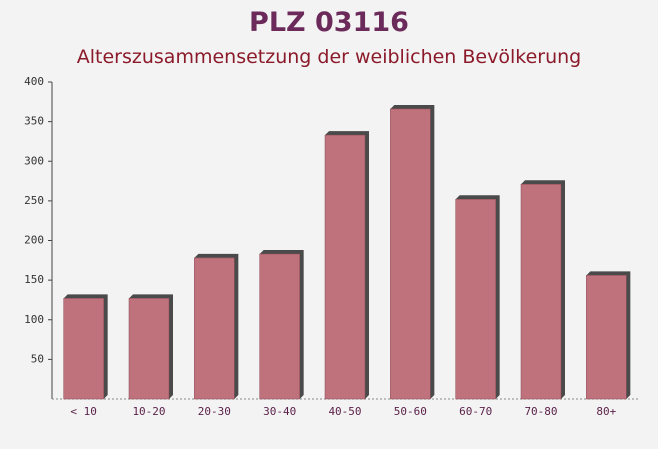 This screenshot has height=449, width=658. Describe the element at coordinates (83, 411) in the screenshot. I see `x-tick-label: < 10` at that location.